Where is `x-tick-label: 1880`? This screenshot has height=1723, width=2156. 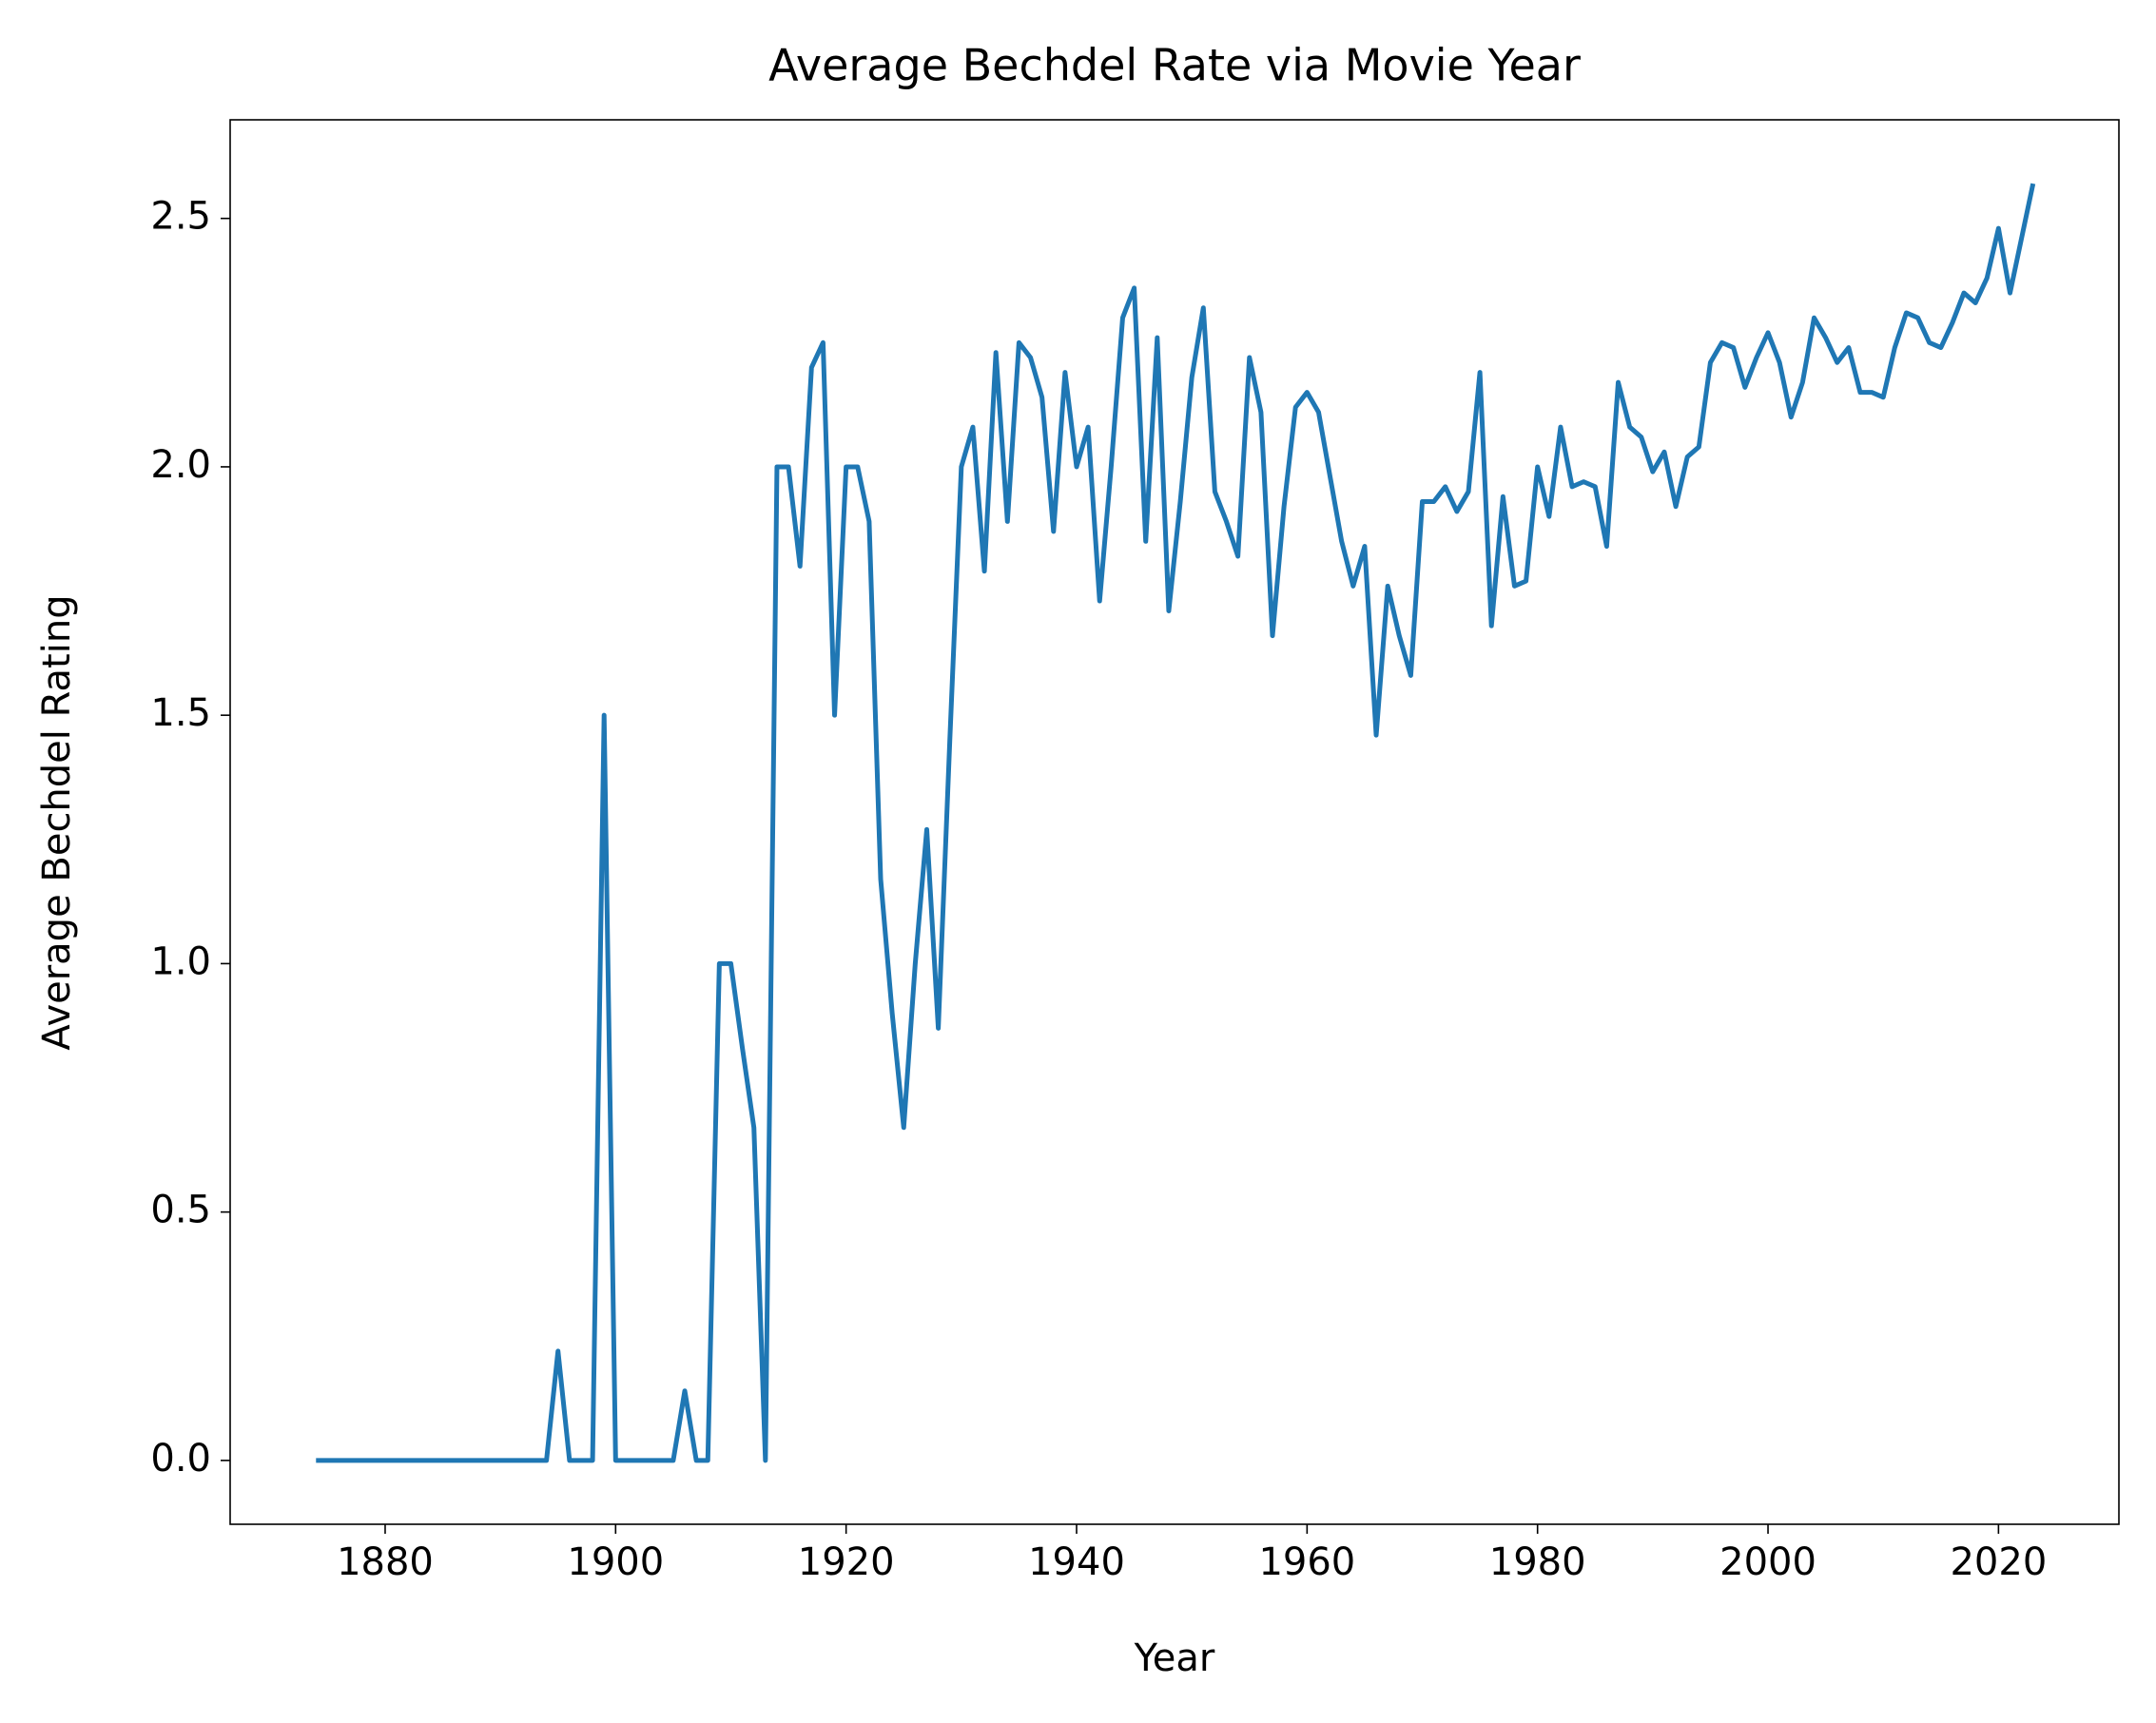
x-tick-label: 1880 is located at coordinates (385, 1562).